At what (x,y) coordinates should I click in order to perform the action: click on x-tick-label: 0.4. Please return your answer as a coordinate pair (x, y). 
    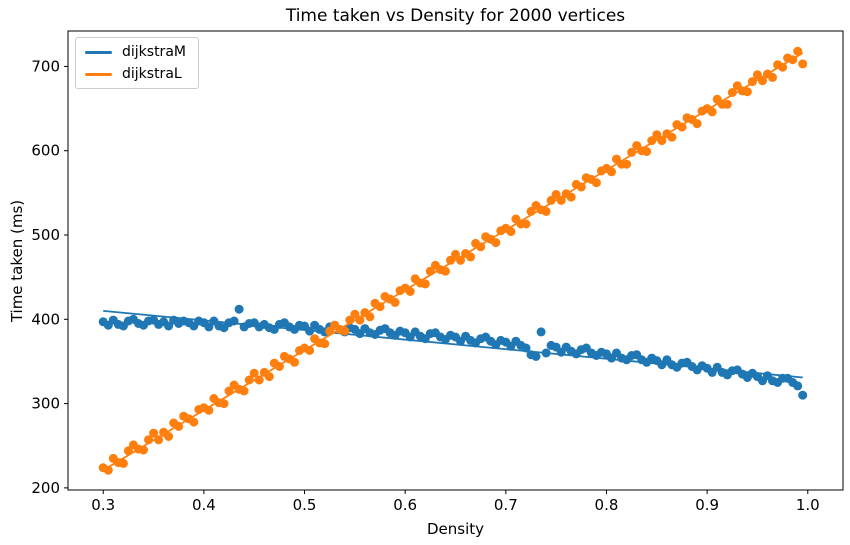
    Looking at the image, I should click on (204, 505).